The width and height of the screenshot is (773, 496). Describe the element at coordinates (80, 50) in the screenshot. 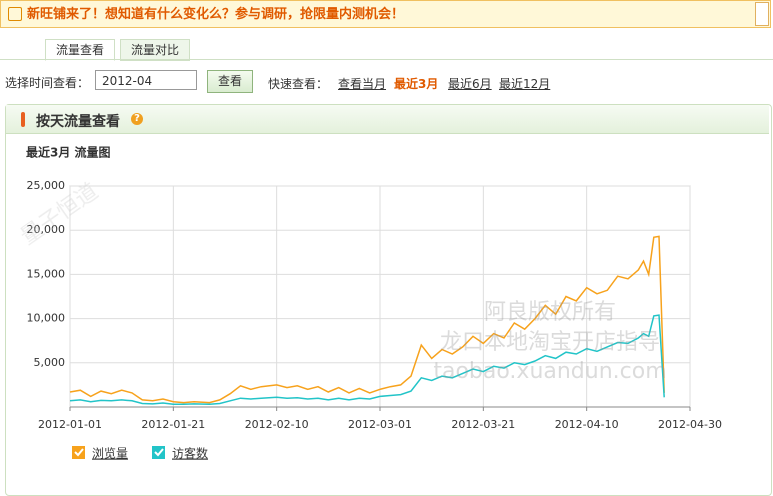

I see `tab: 流量查看` at that location.